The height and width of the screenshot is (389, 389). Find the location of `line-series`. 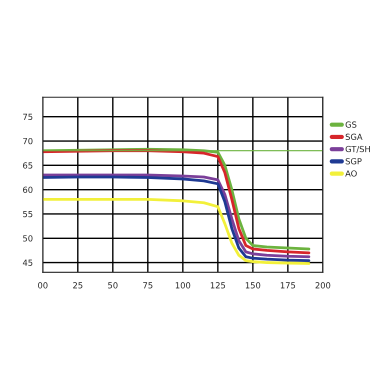

line-series is located at coordinates (176, 231).